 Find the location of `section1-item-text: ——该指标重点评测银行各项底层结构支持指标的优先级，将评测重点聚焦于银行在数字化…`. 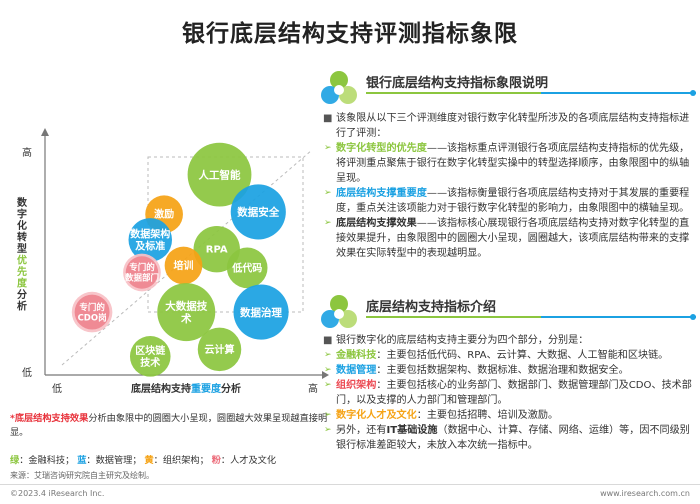

section1-item-text: ——该指标重点评测银行各项底层结构支持指标的优先级，将评测重点聚焦于银行在数字化… is located at coordinates (513, 163).